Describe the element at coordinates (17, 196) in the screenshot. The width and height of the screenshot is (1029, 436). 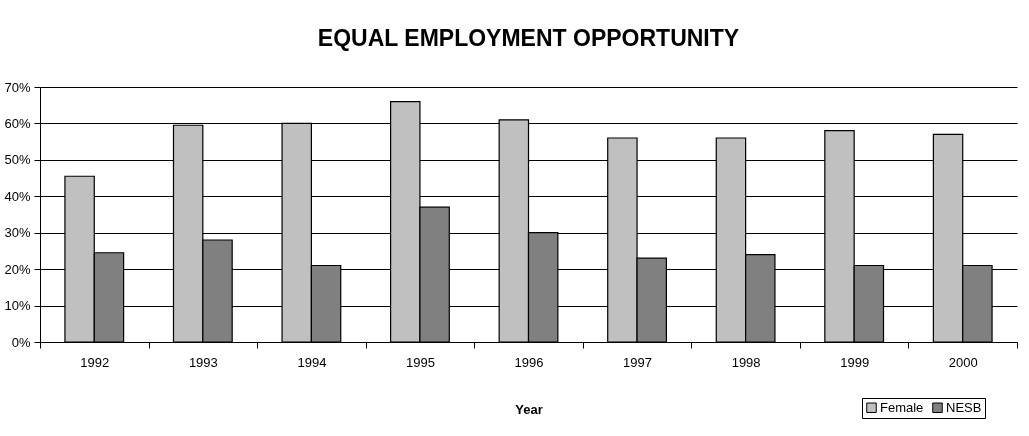
I see `y-tick-label: 40%` at that location.